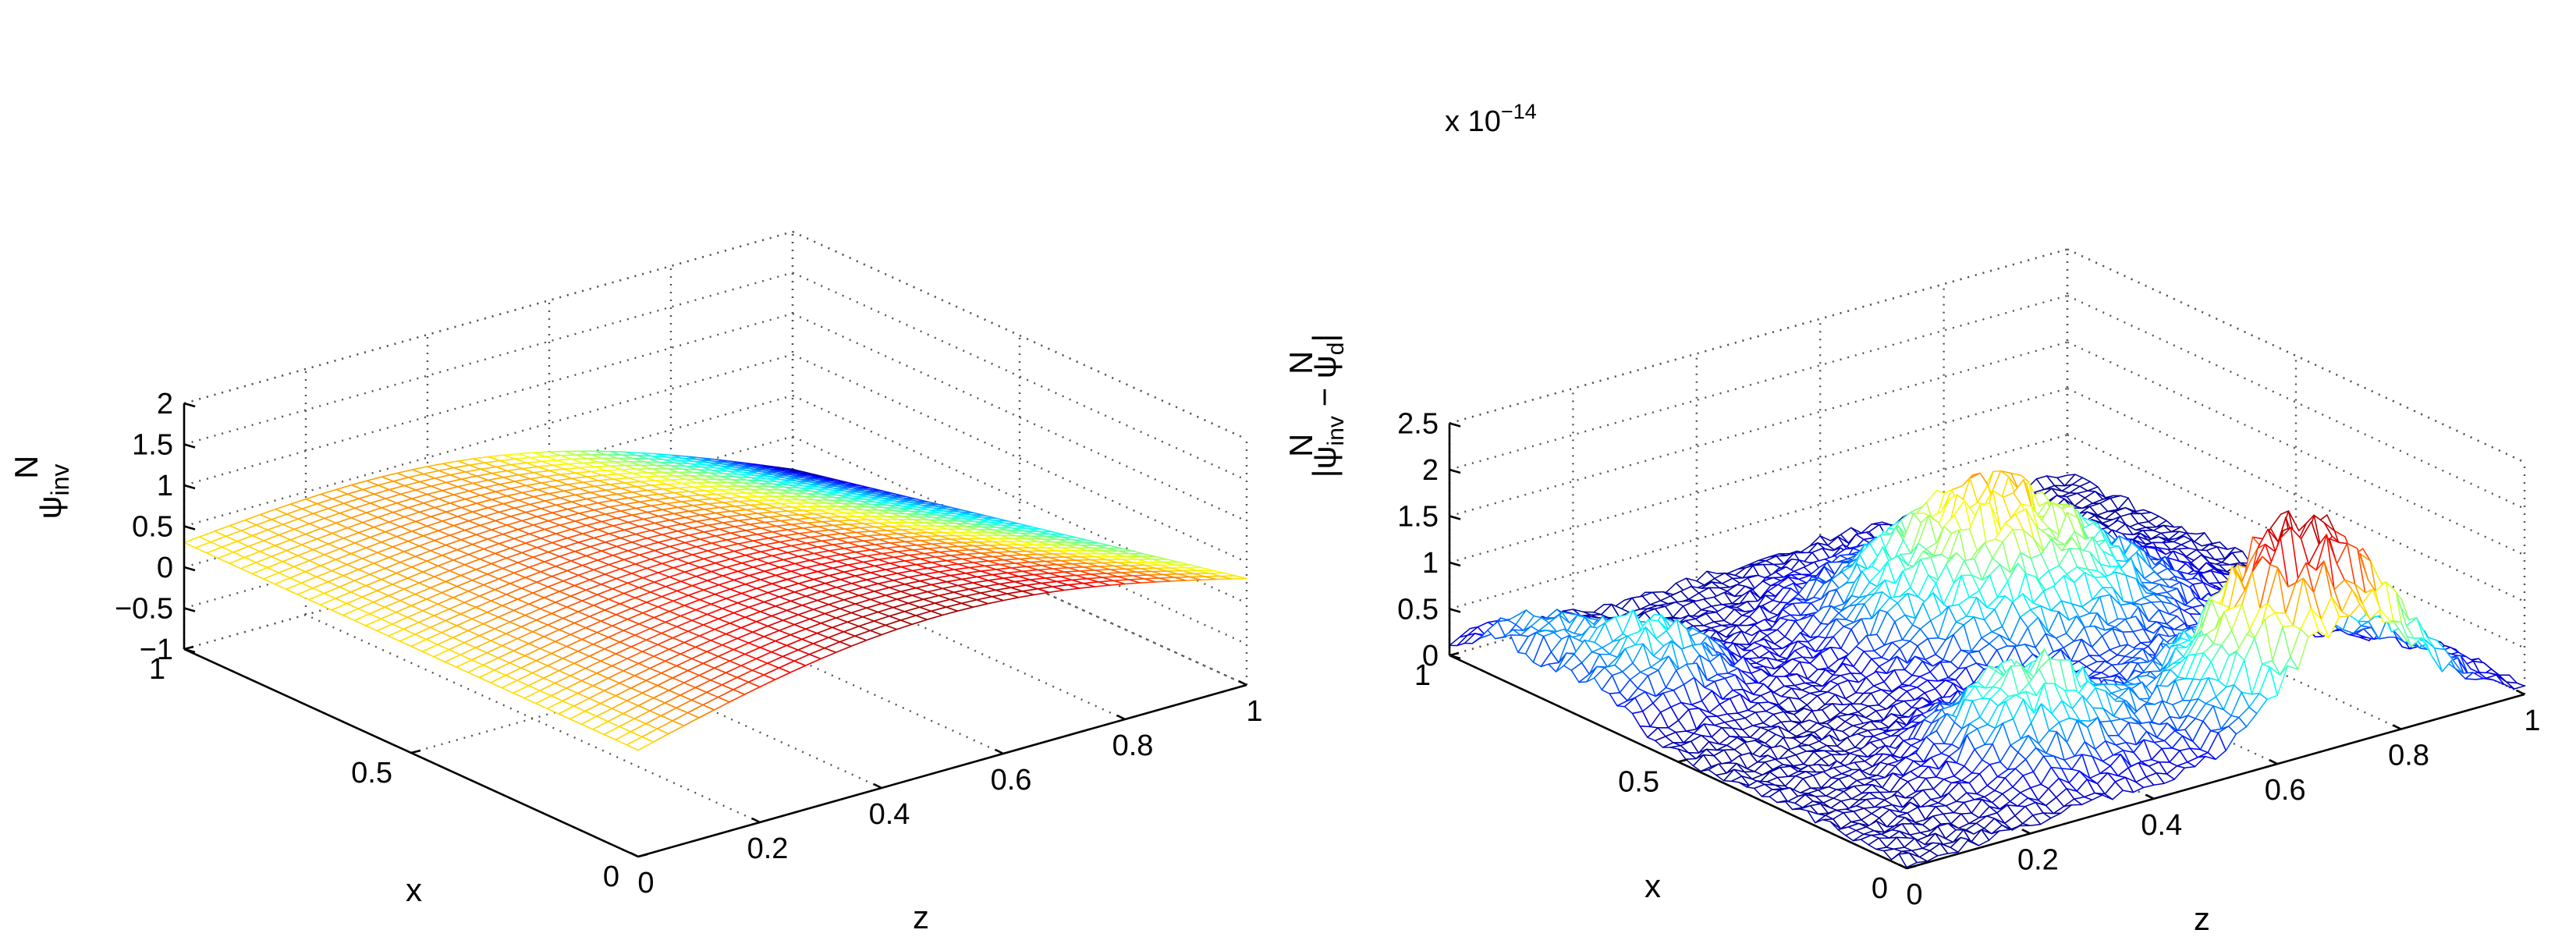 This screenshot has width=2576, height=944. I want to click on value-tick-label-2: 0, so click(165, 568).